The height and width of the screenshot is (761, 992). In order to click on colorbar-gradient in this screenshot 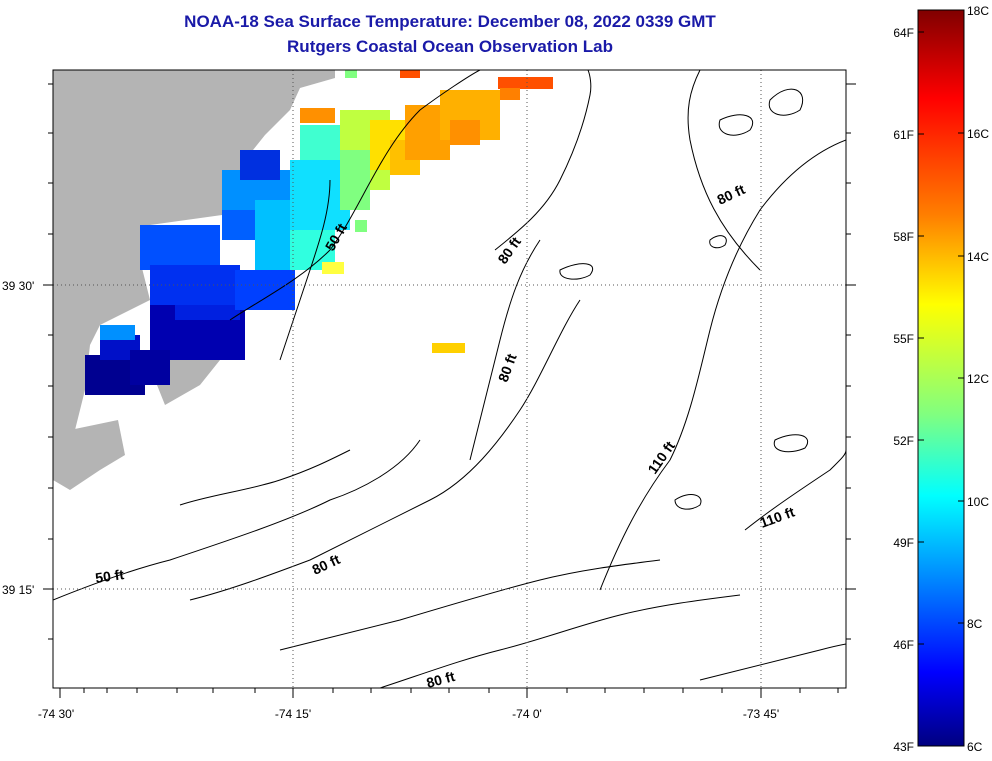, I will do `click(941, 378)`.